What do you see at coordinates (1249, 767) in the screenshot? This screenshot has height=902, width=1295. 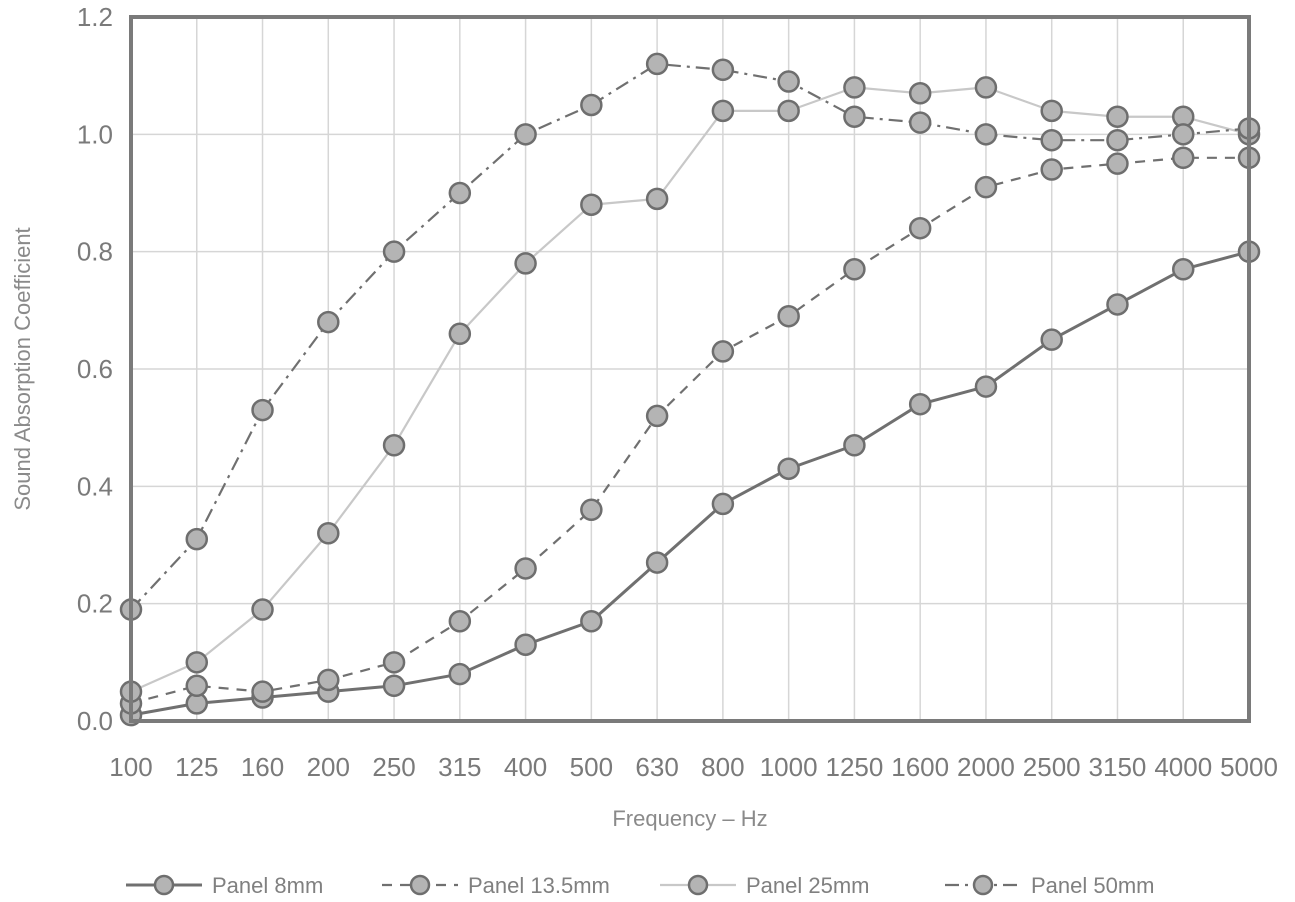 I see `x-tick-label: 5000` at bounding box center [1249, 767].